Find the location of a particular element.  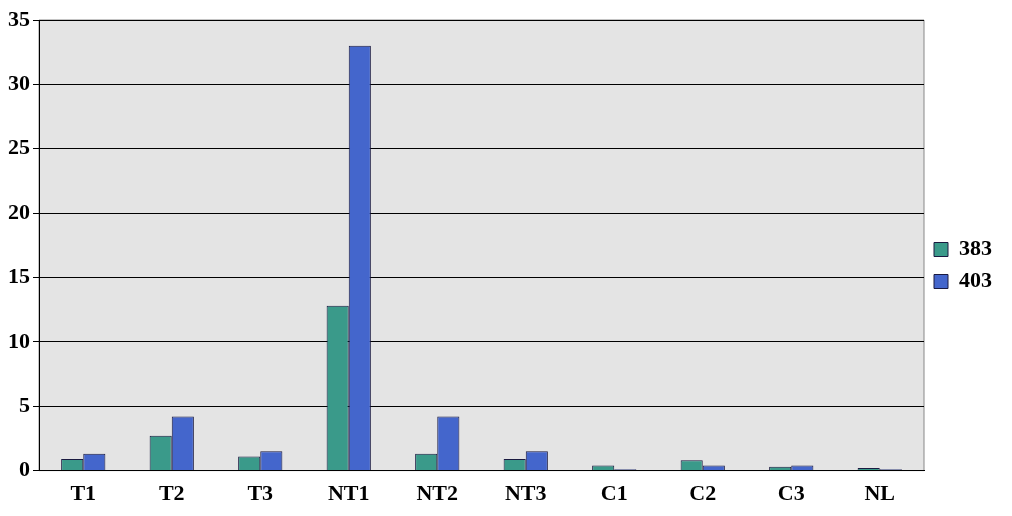

y-tick-label: 20 is located at coordinates (19, 211).